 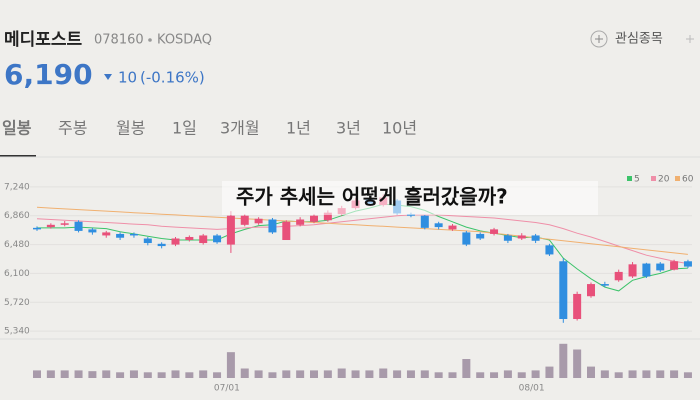 I want to click on legend-label: 5, so click(x=637, y=180).